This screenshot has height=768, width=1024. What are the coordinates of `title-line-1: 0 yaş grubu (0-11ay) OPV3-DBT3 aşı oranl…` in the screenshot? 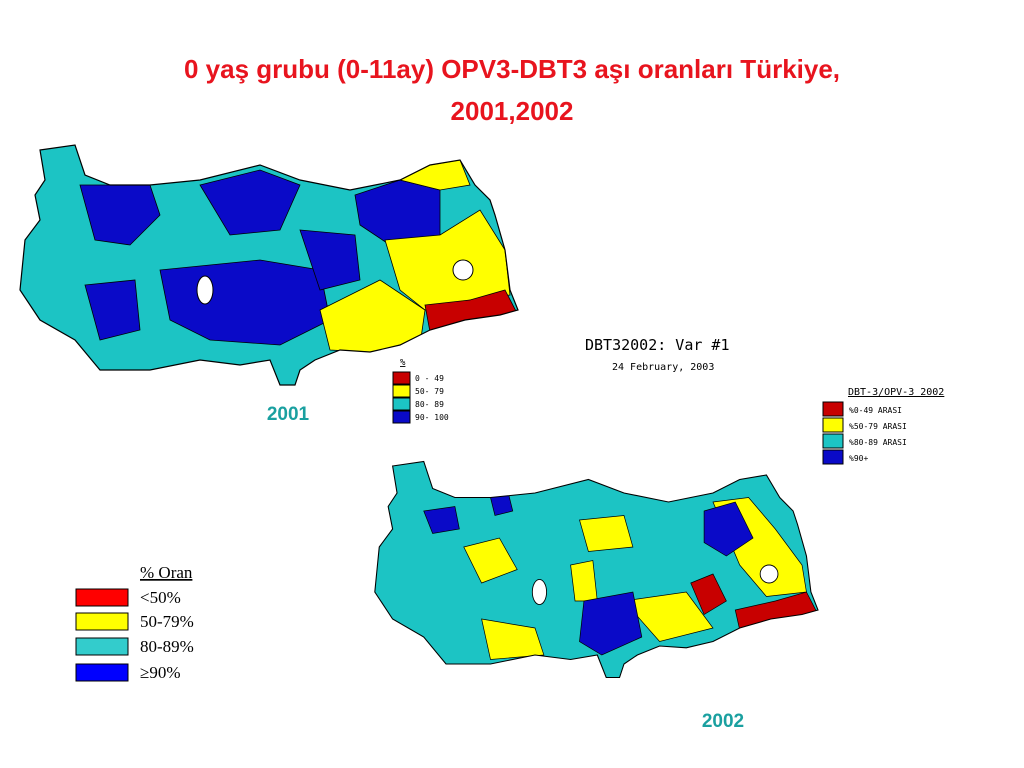 It's located at (512, 69).